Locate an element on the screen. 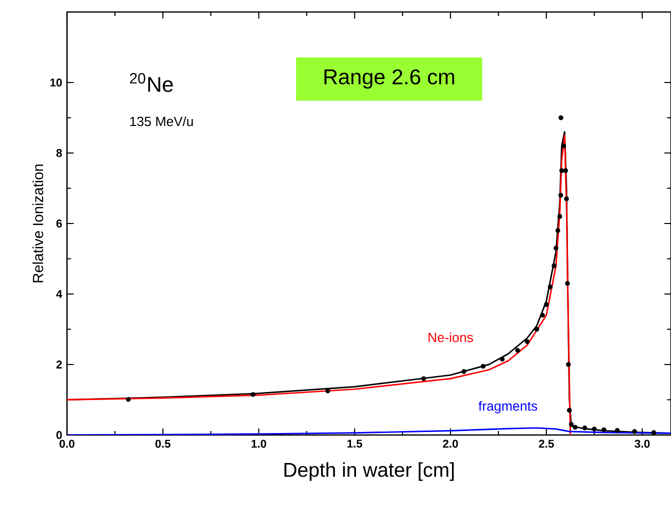  x-tick-label: 1.0 is located at coordinates (259, 444).